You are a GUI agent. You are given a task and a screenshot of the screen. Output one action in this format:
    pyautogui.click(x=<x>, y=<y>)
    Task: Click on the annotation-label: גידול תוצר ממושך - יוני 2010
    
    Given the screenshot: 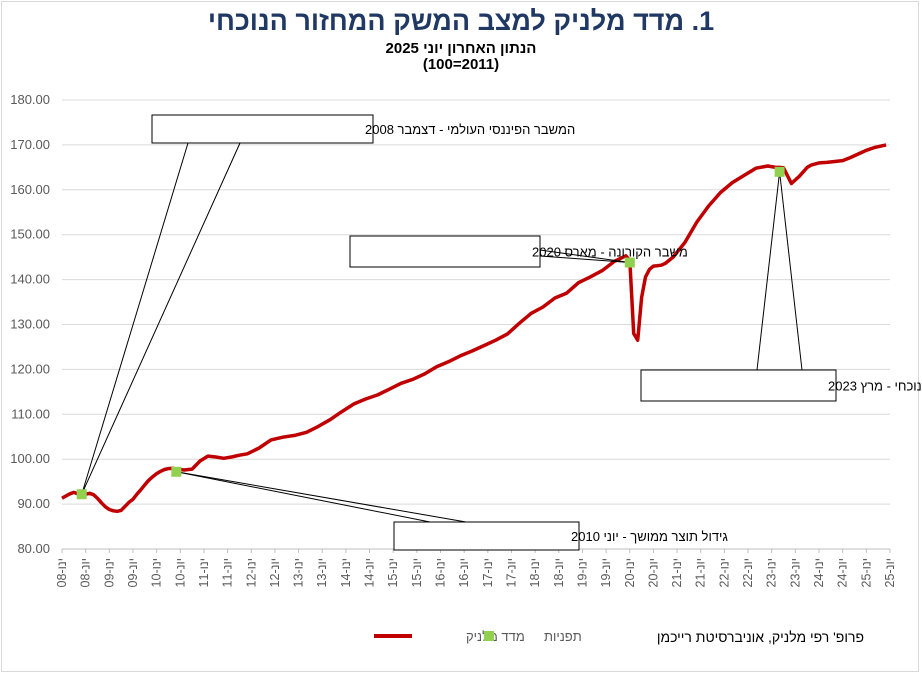 What is the action you would take?
    pyautogui.click(x=649, y=536)
    